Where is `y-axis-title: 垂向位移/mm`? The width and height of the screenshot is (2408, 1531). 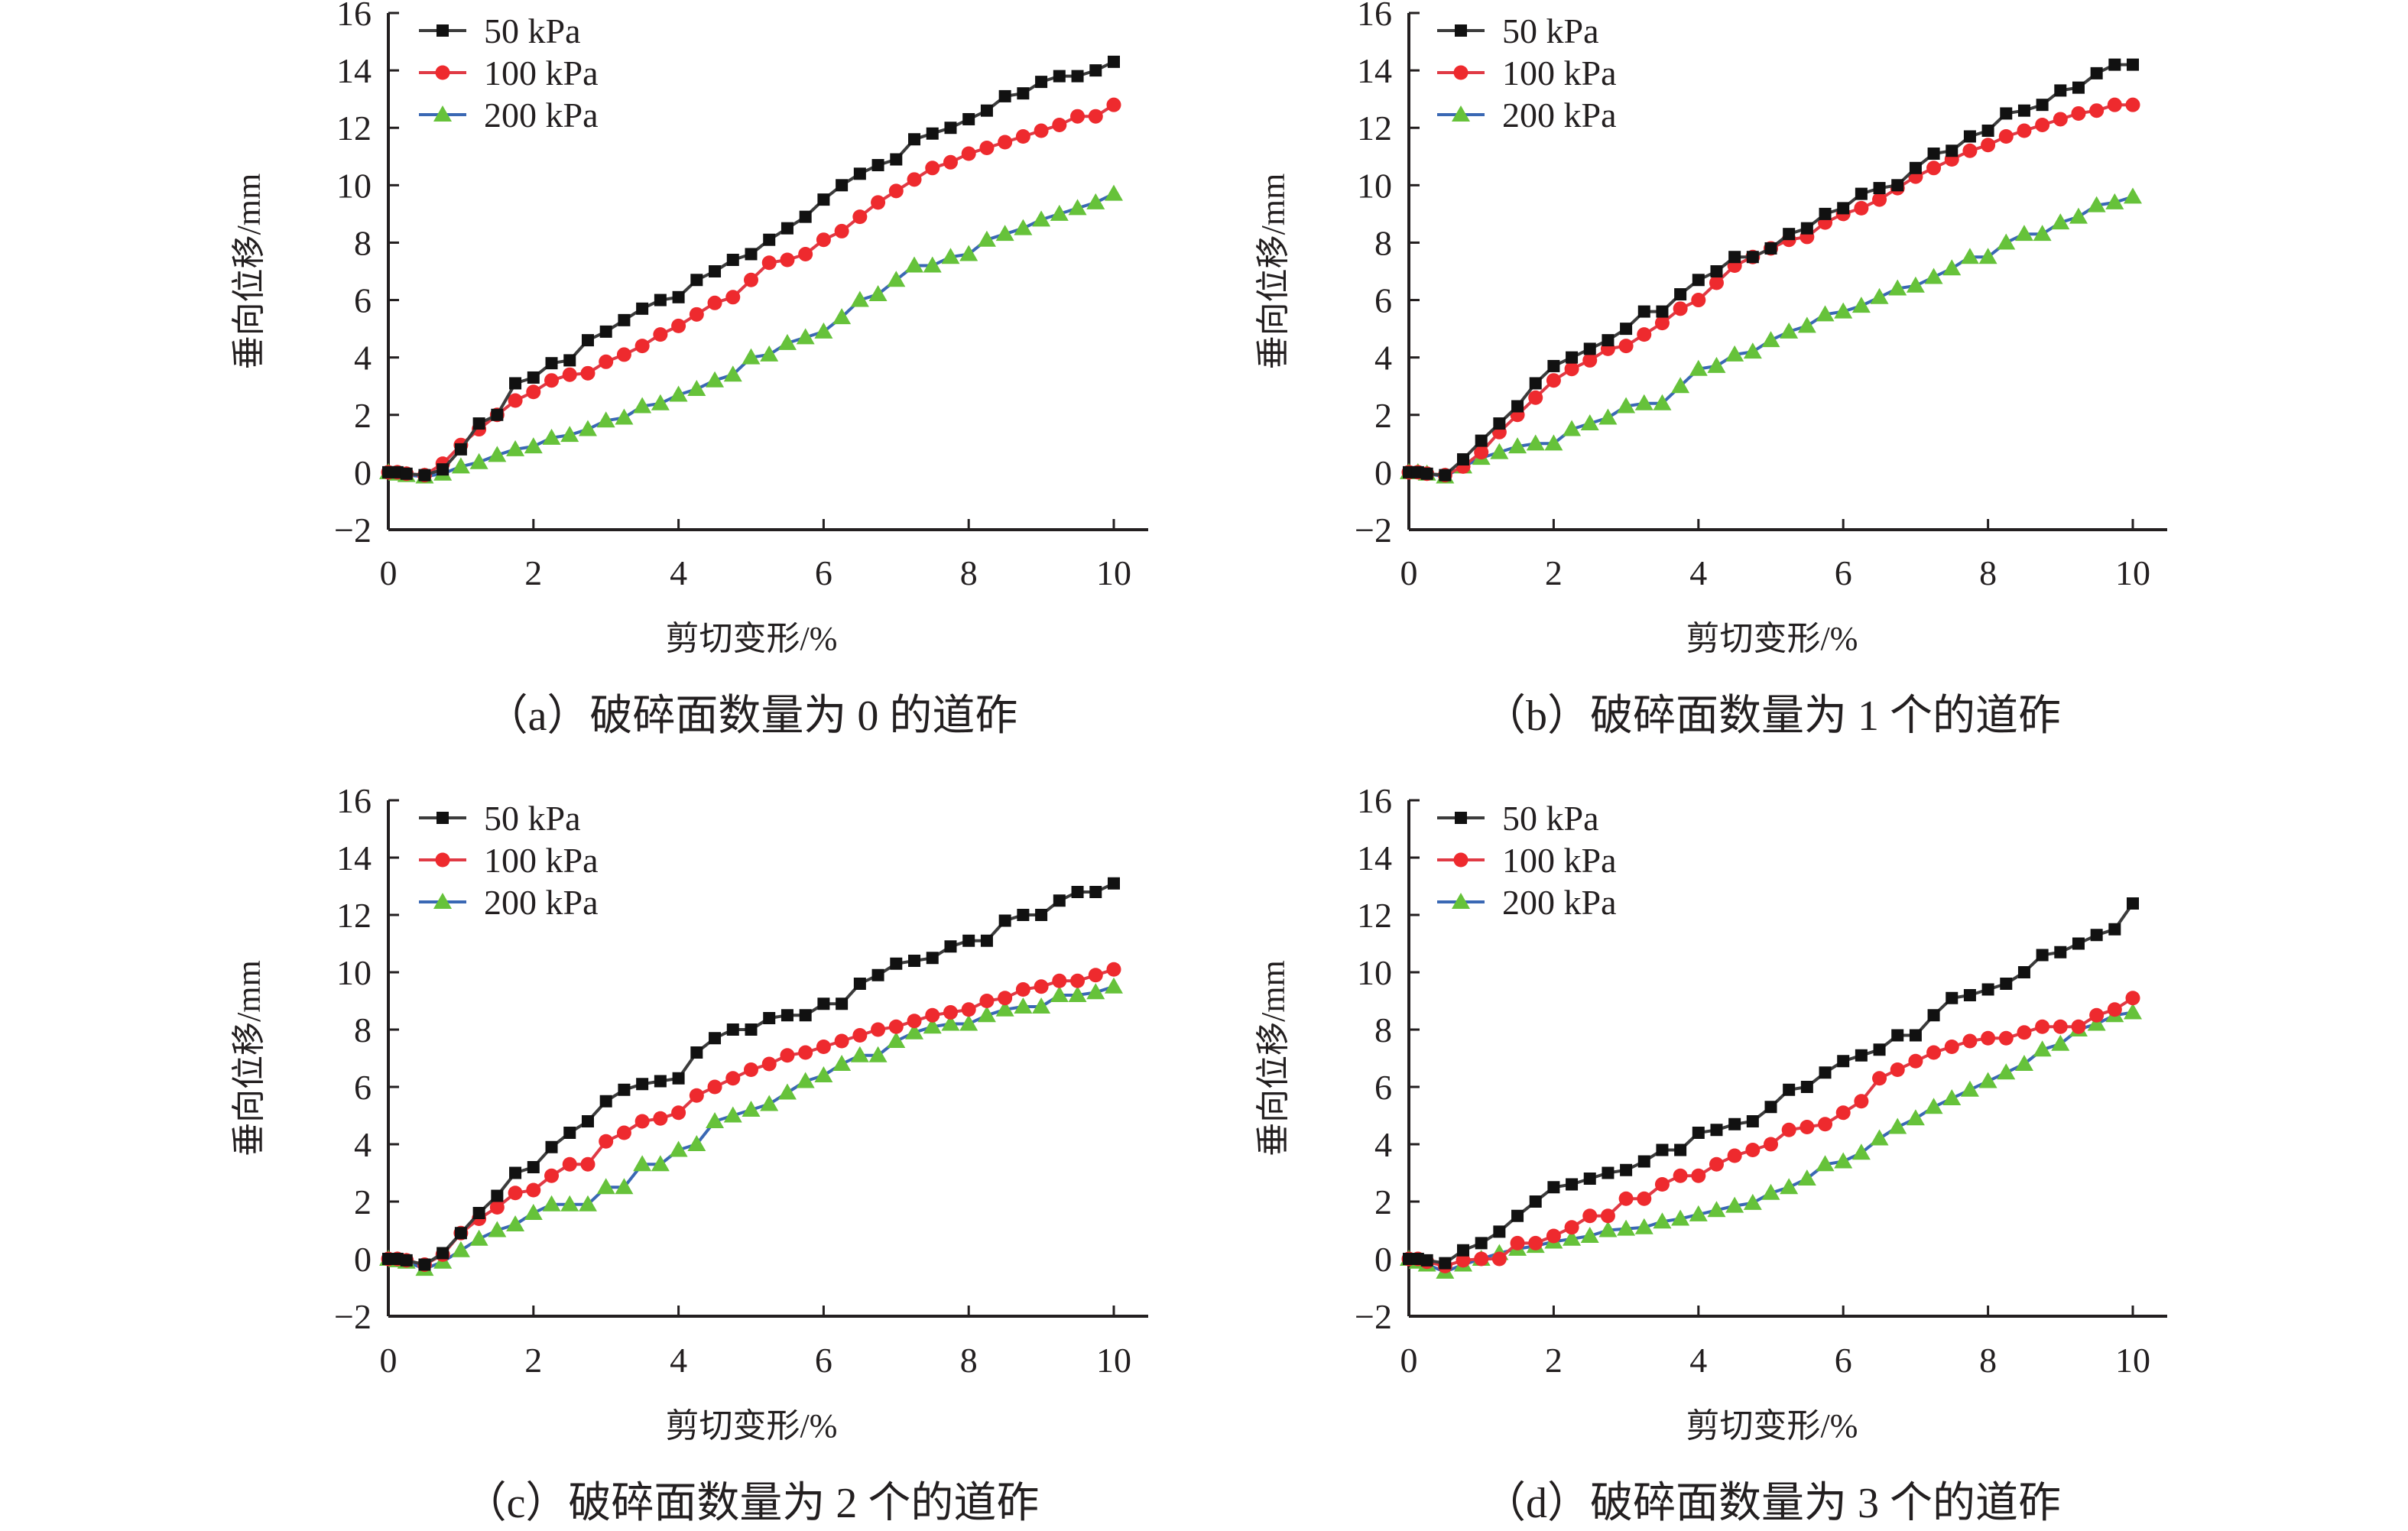
y-axis-title: 垂向位移/mm is located at coordinates (249, 1058).